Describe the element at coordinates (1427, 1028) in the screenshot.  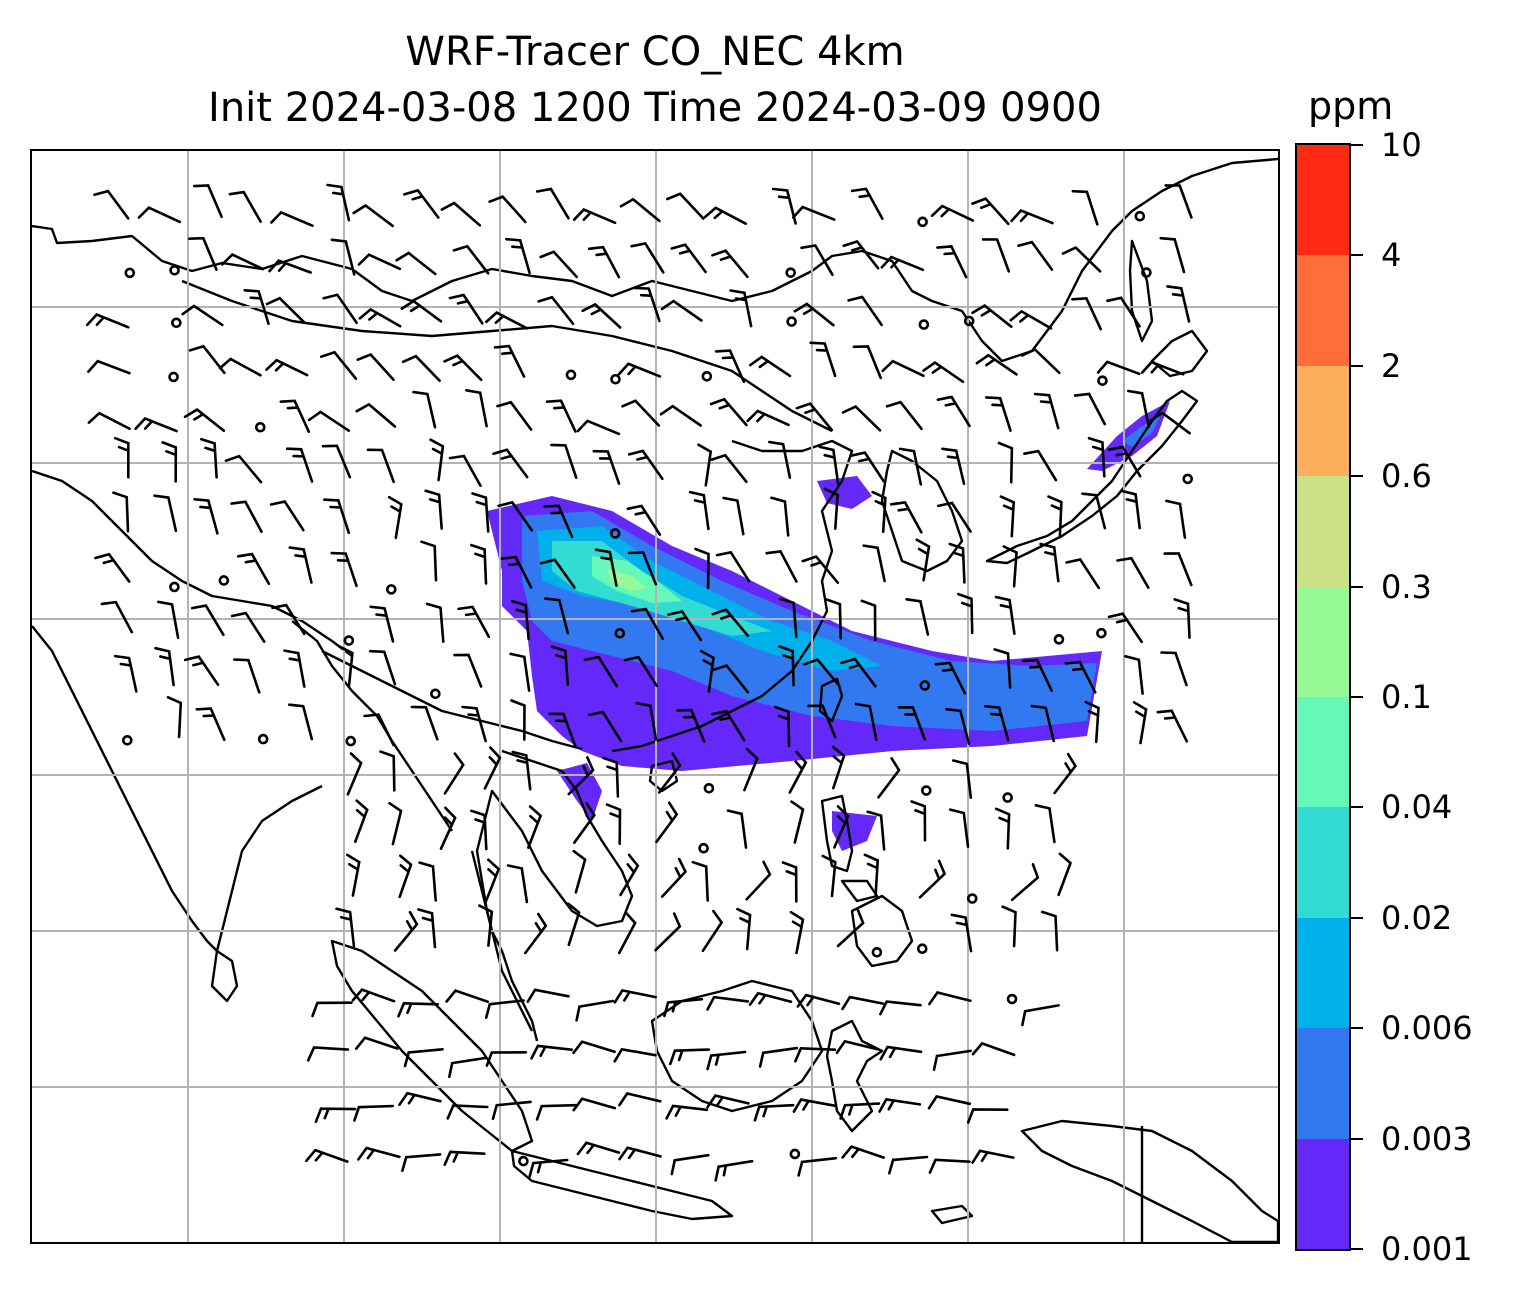
I see `colorbar-tick-label: 0.006` at that location.